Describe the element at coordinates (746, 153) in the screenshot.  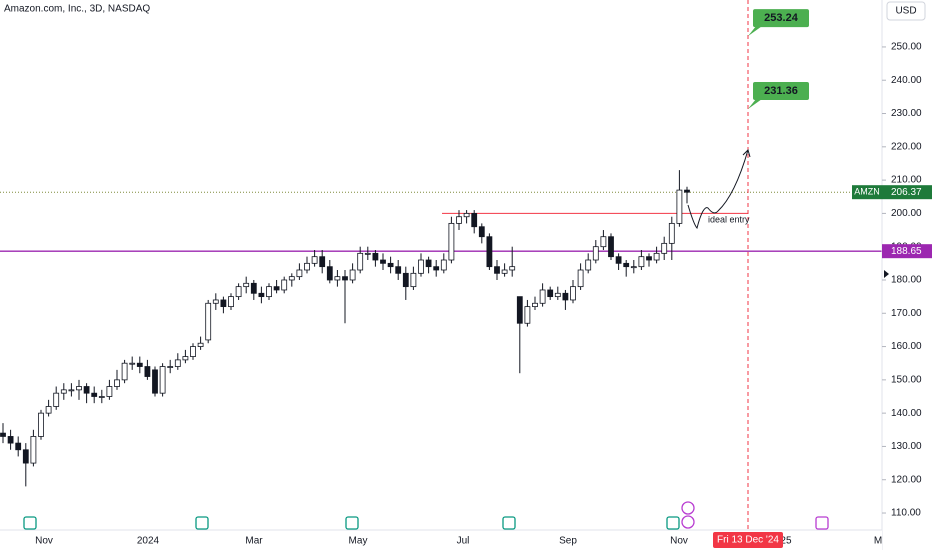
I see `projection-arrowhead` at that location.